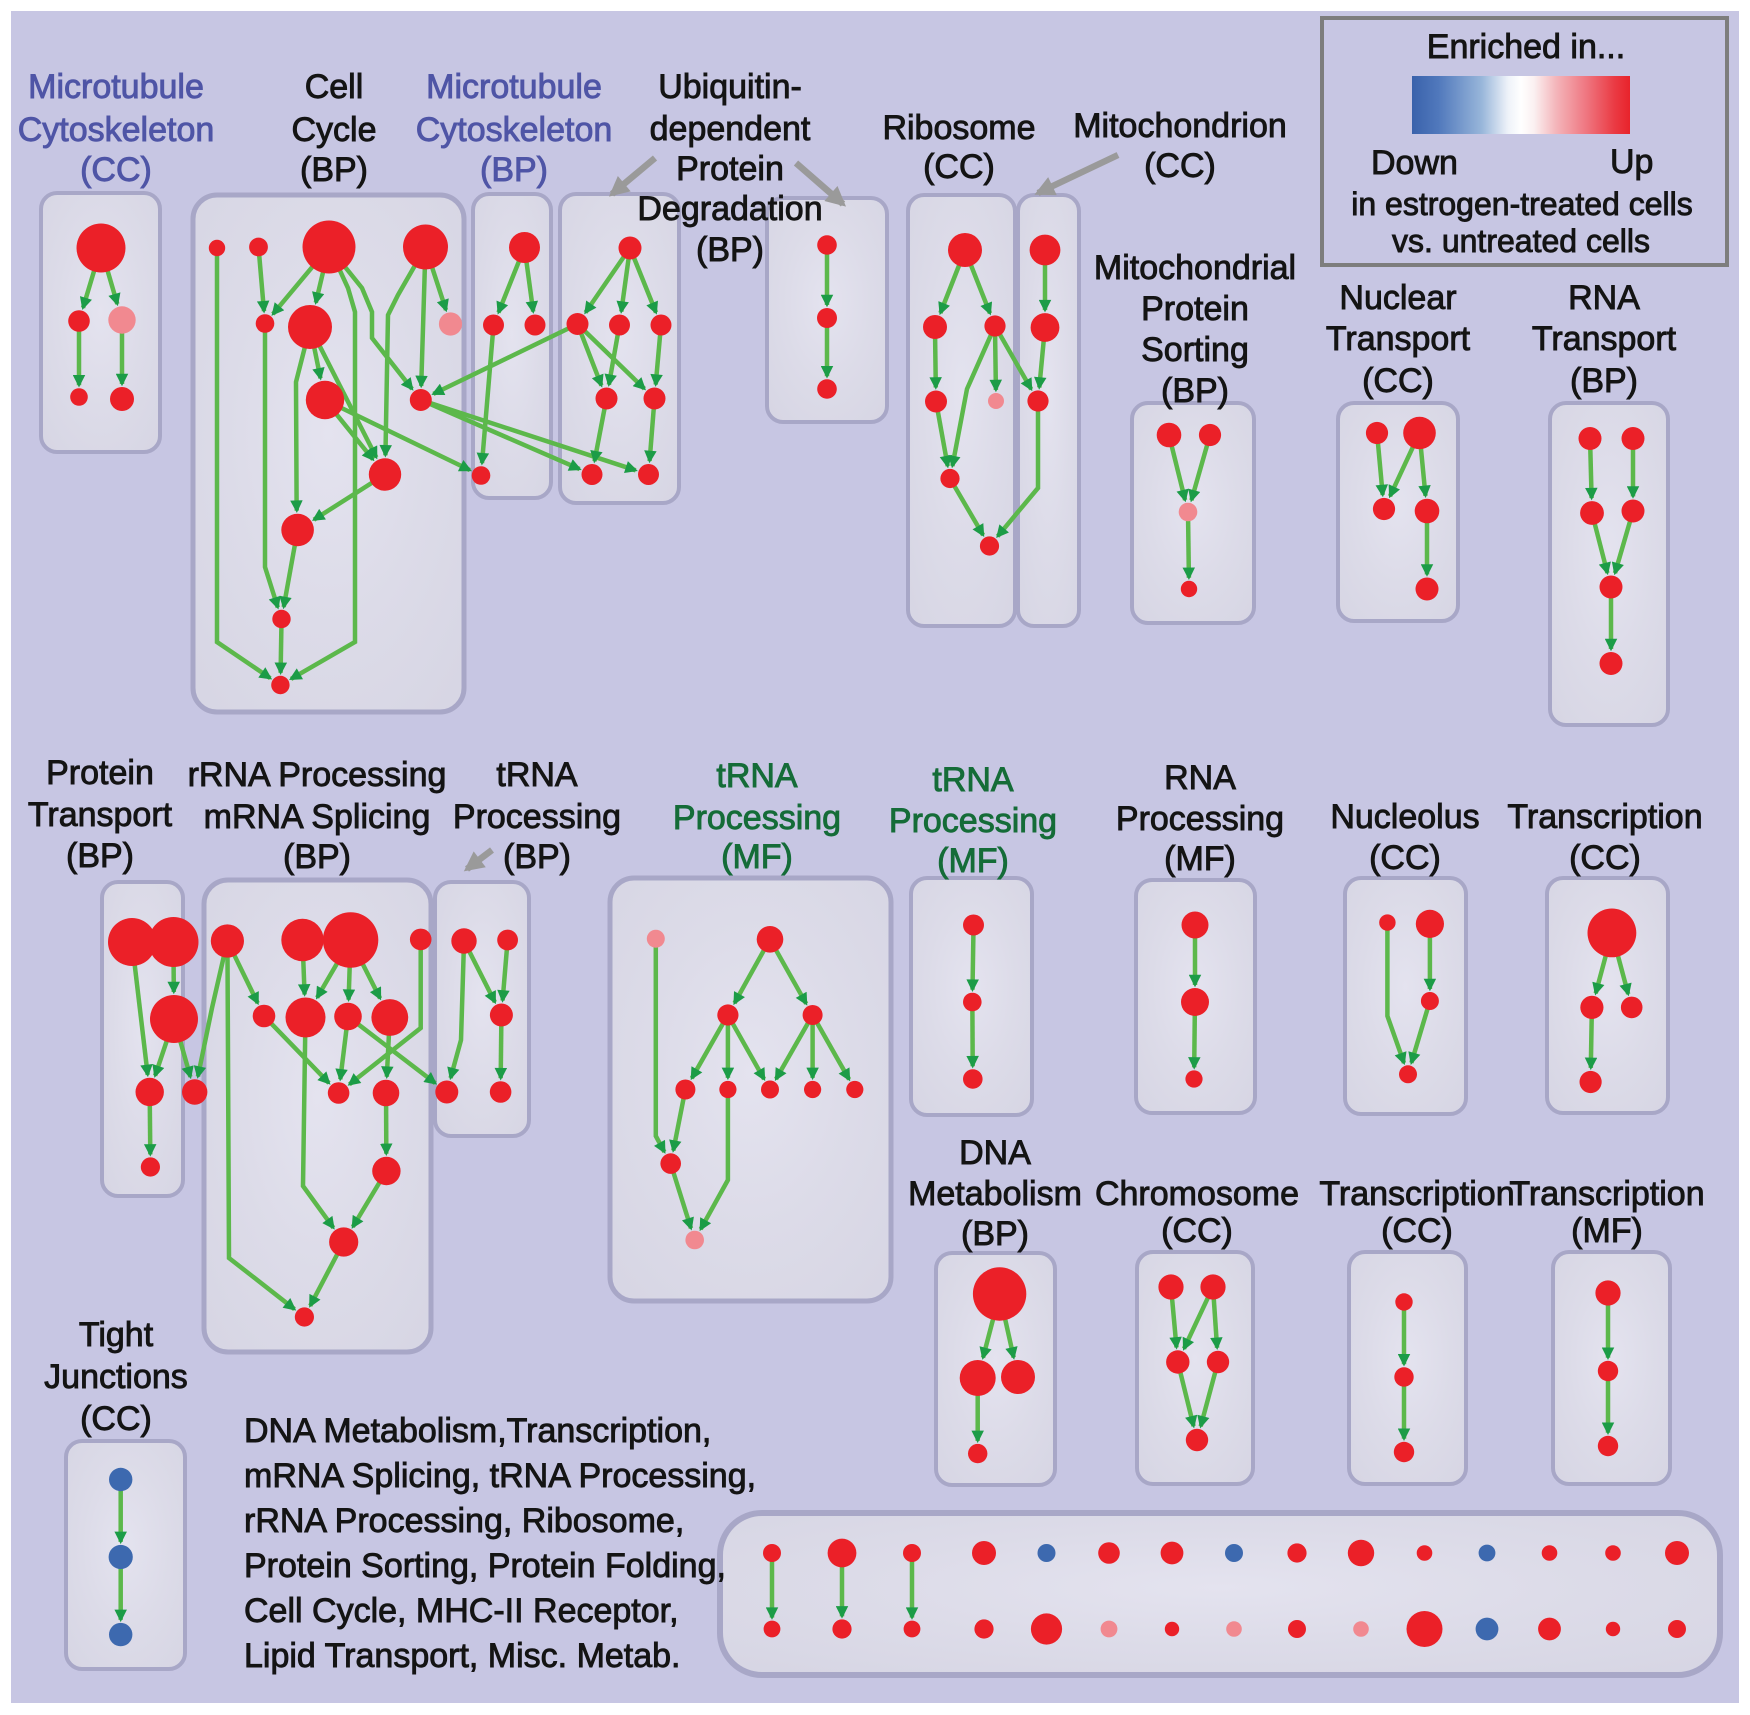 The image size is (1750, 1715). I want to click on svg-text: Up, so click(1631, 162).